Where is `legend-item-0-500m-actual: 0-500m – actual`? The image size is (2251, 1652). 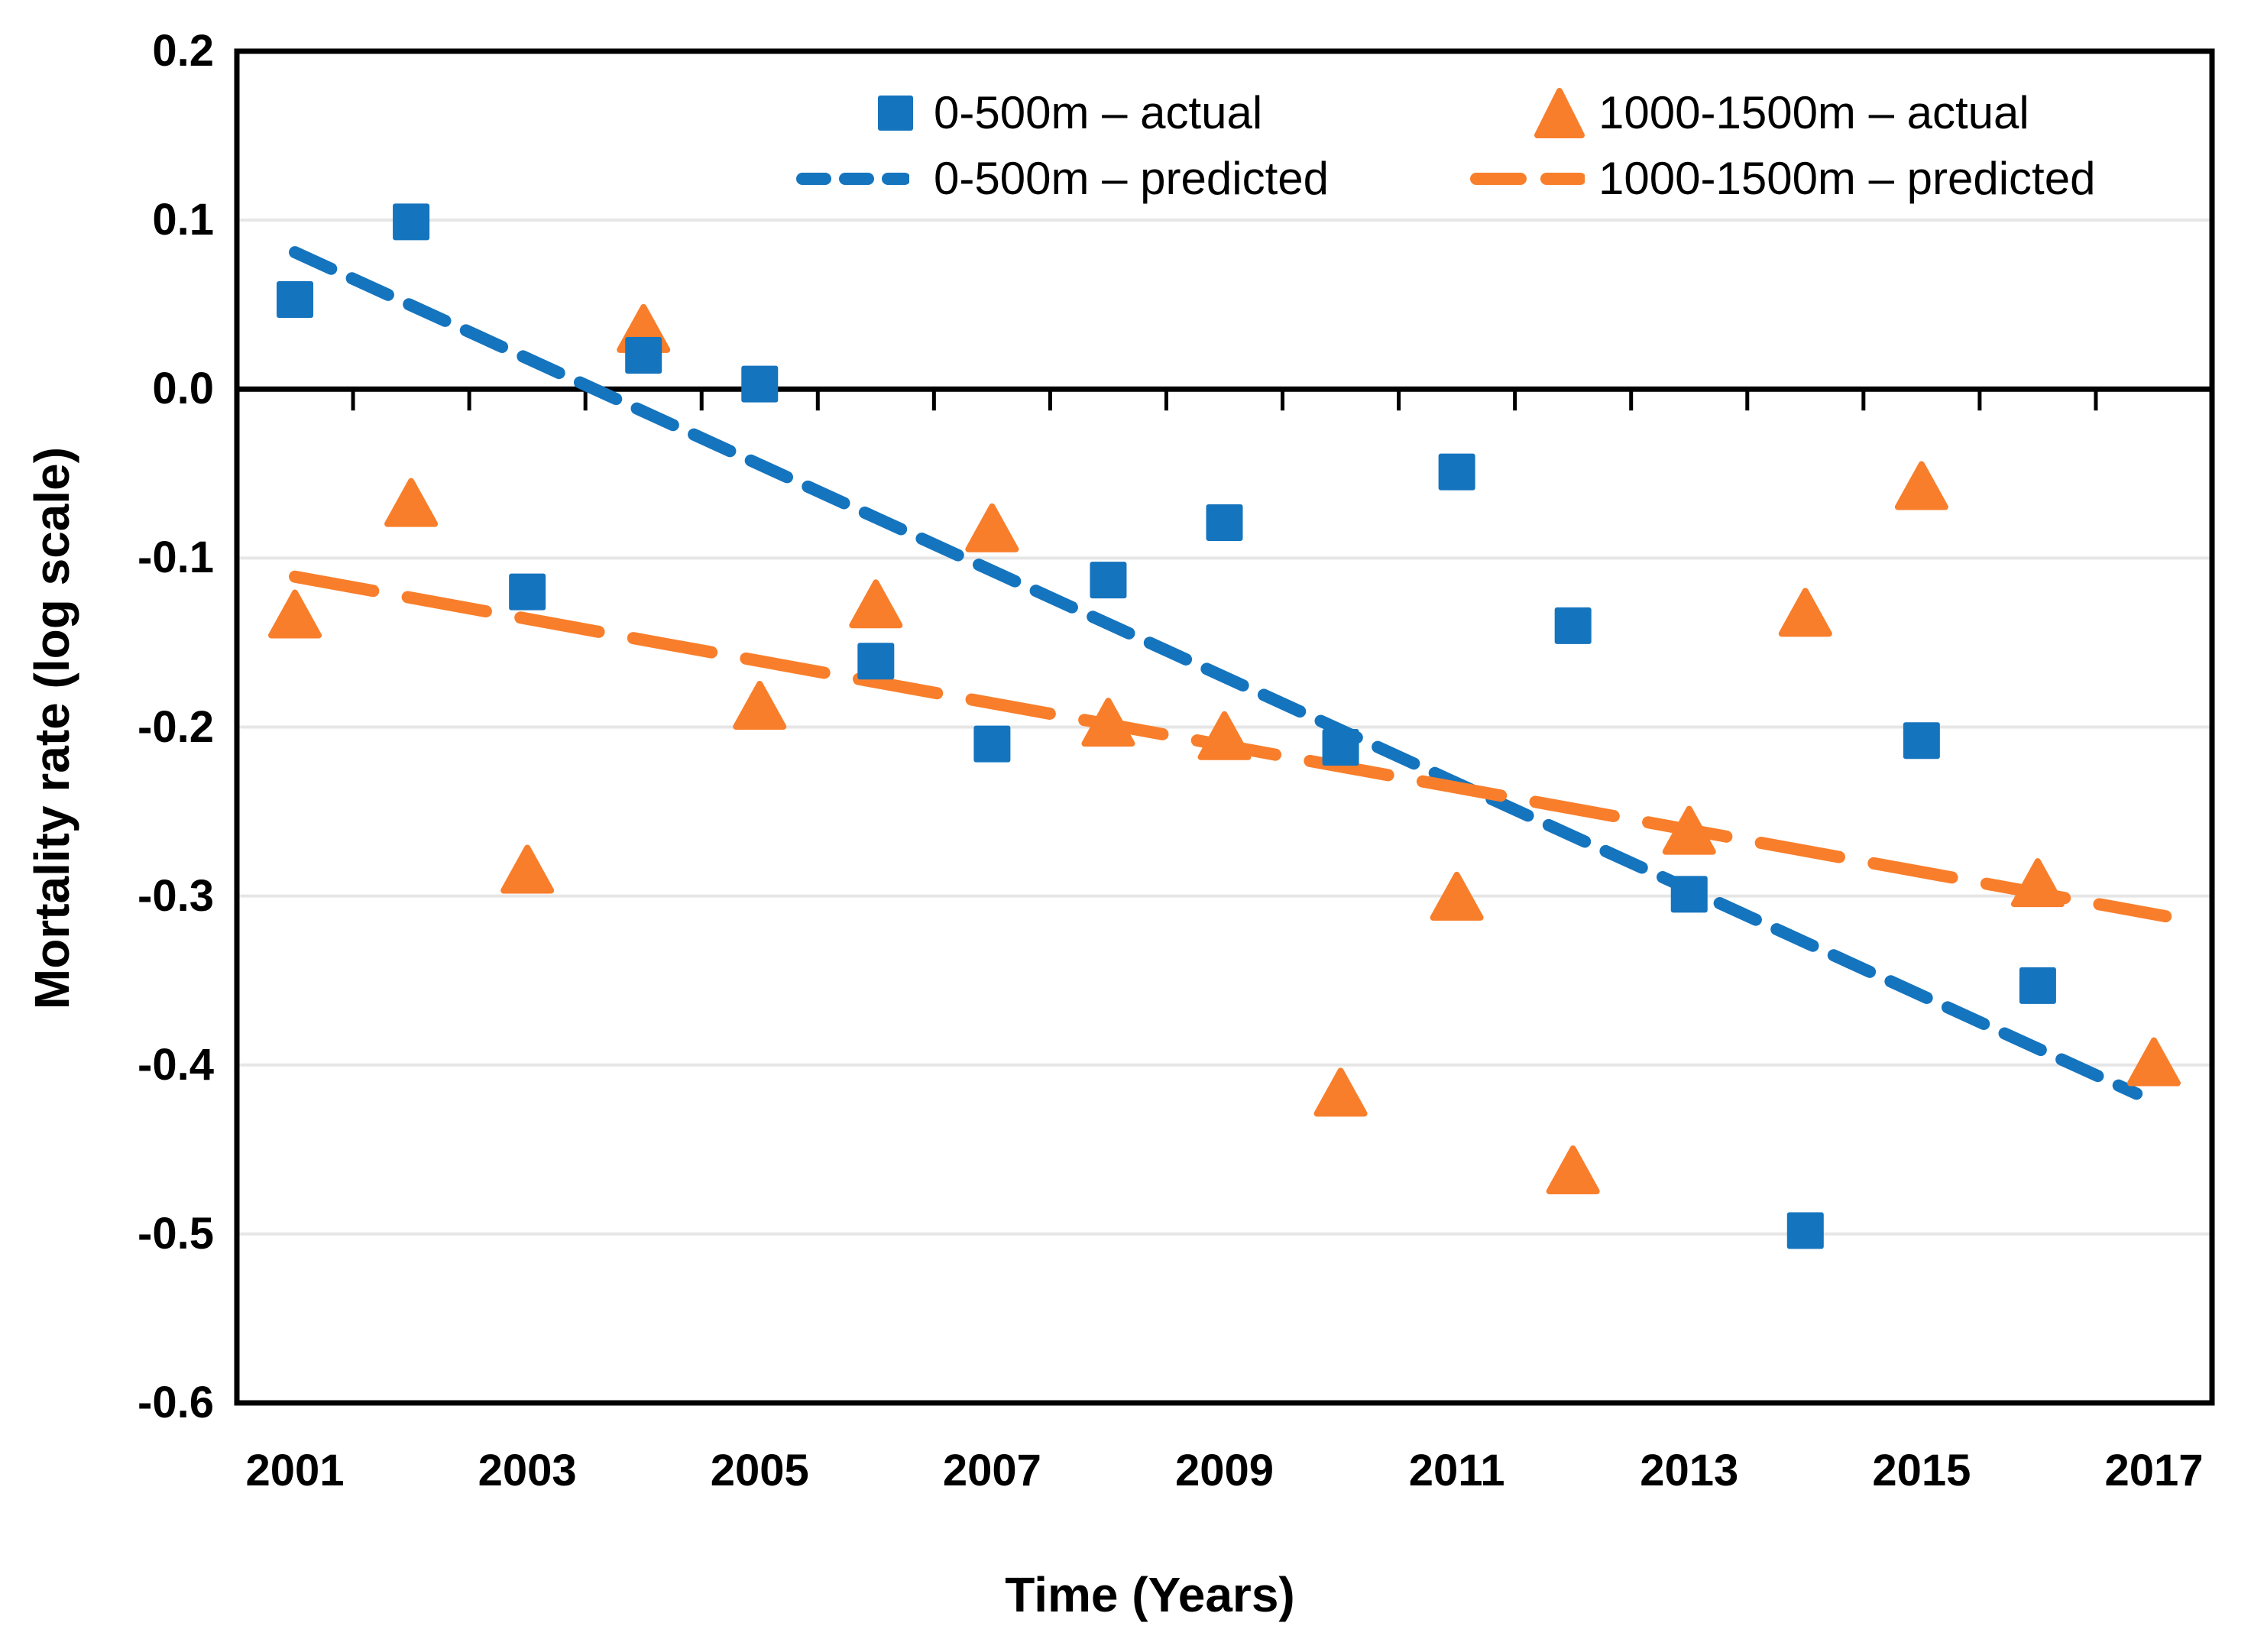
legend-item-0-500m-actual: 0-500m – actual is located at coordinates (1067, 113).